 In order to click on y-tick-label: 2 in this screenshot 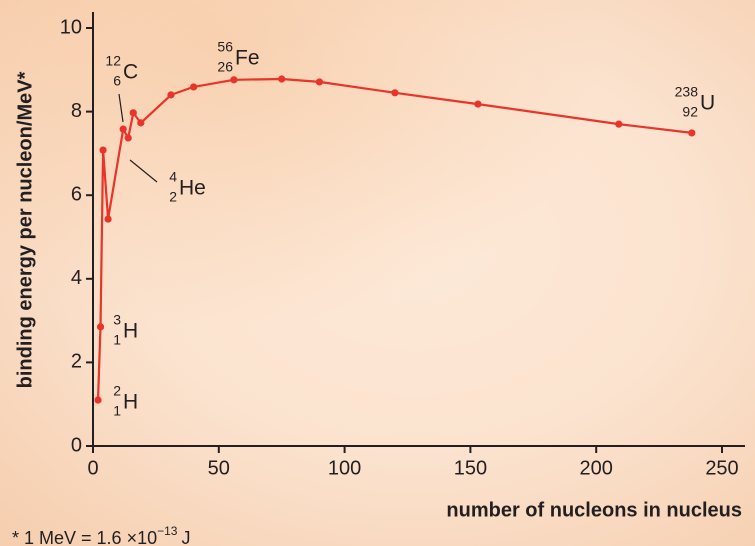, I will do `click(76, 362)`.